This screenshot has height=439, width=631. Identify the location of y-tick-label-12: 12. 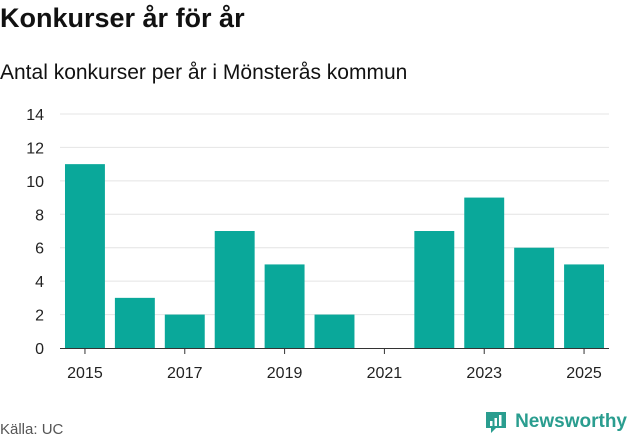
(35, 148).